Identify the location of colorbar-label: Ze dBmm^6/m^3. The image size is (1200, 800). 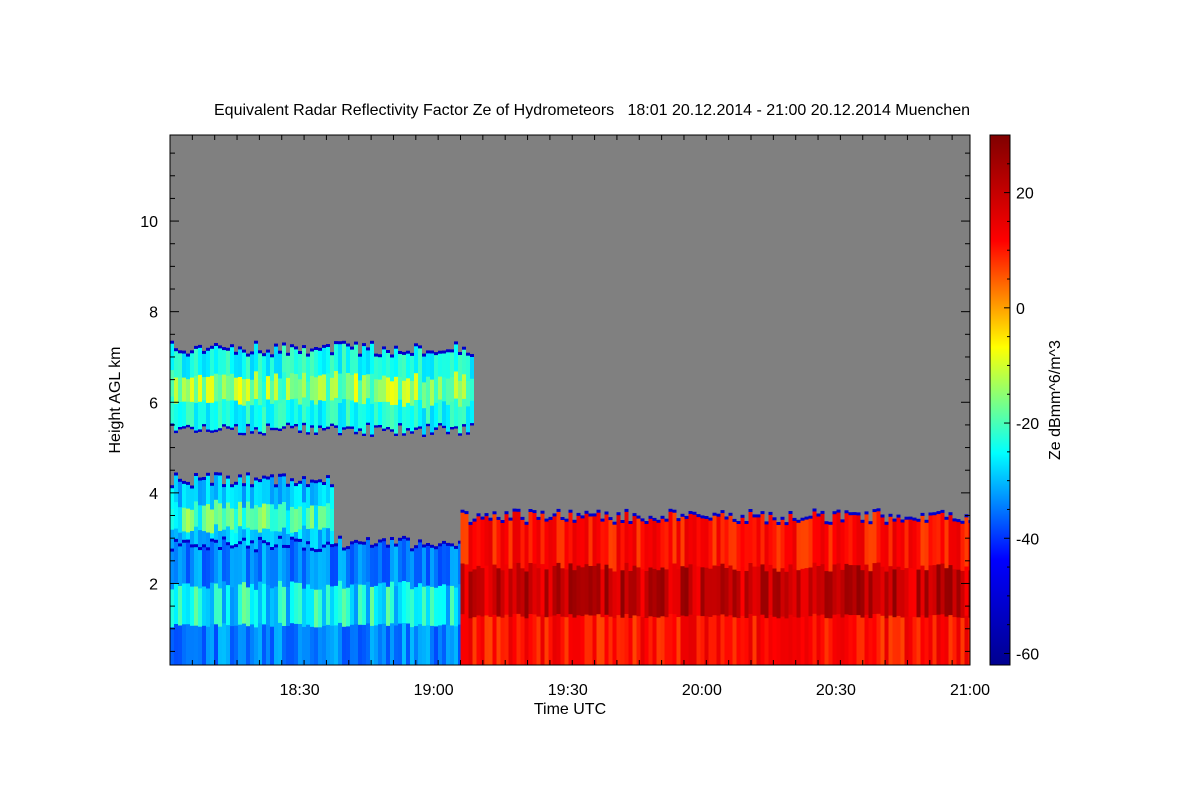
(1055, 400).